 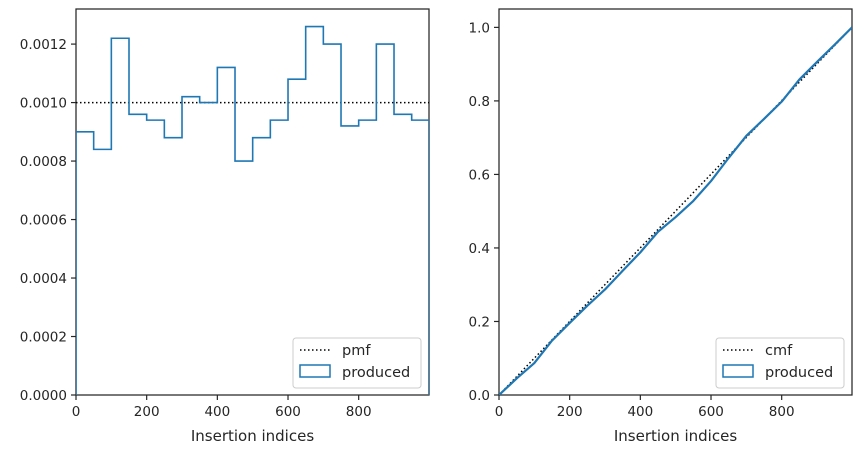 What do you see at coordinates (356, 351) in the screenshot?
I see `legend-pmf-label: pmf` at bounding box center [356, 351].